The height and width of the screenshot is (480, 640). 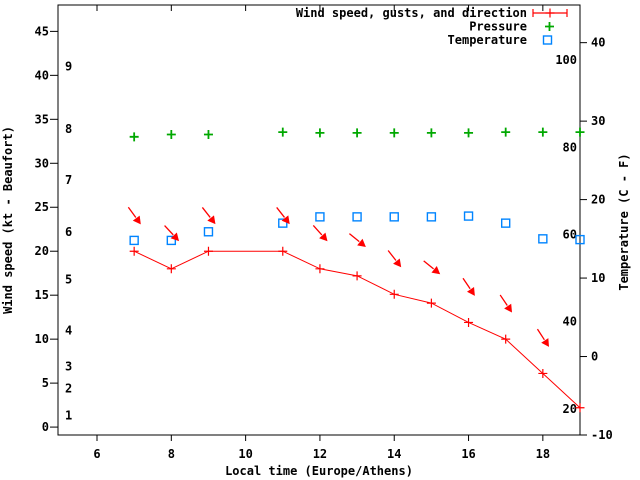 What do you see at coordinates (570, 322) in the screenshot?
I see `fahrenheit-tick-label: 40` at bounding box center [570, 322].